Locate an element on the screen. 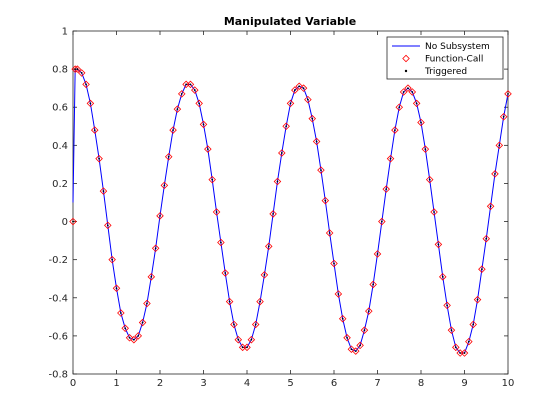  legend-item: Function-Call is located at coordinates (442, 60).